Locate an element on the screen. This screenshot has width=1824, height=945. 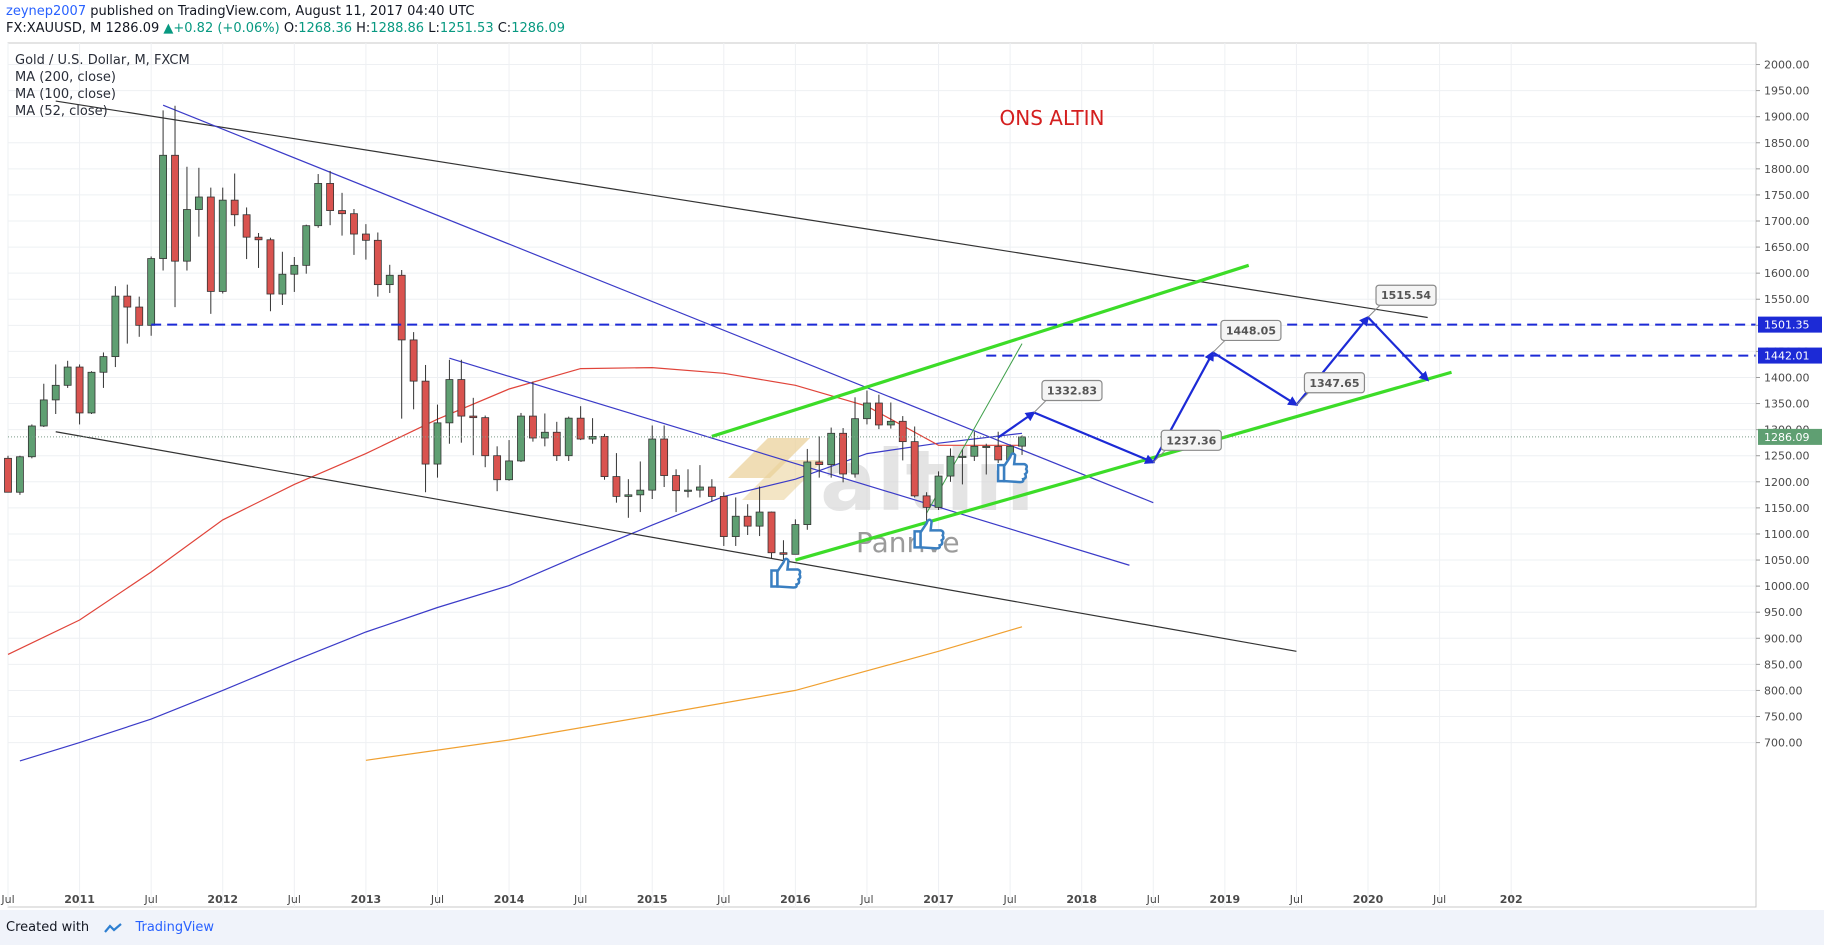
level-badge-text: 1501.35 is located at coordinates (1787, 325).